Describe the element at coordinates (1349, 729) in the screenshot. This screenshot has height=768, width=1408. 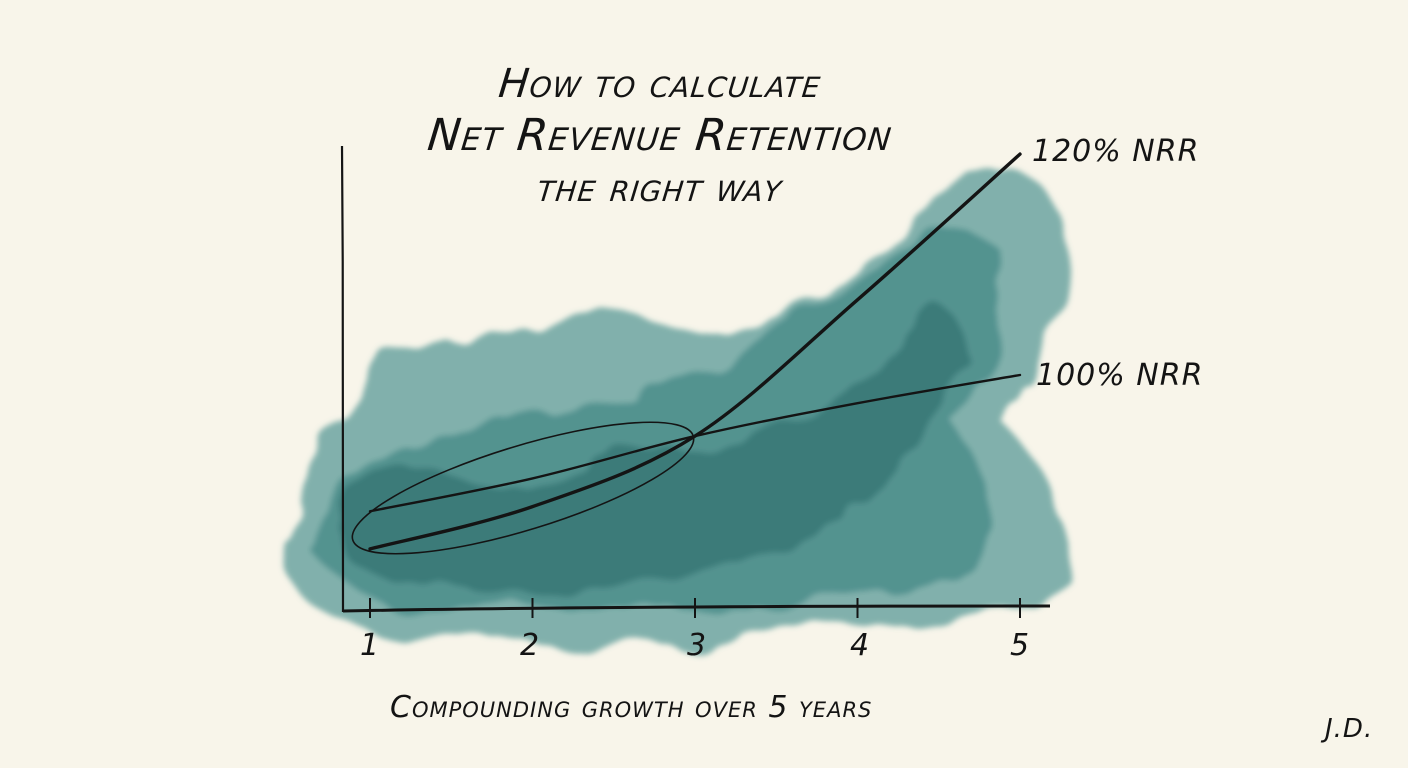
I see `signature: J.D.` at that location.